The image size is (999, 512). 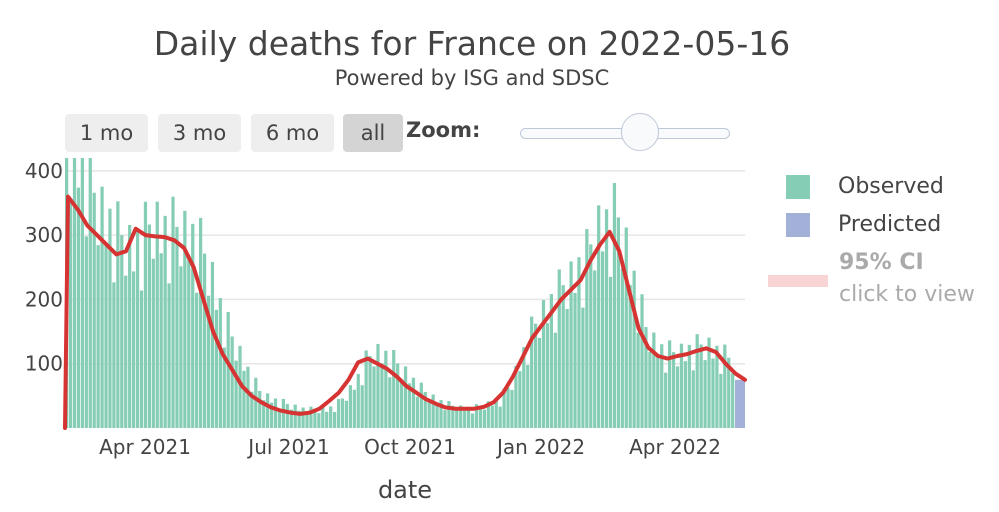 What do you see at coordinates (443, 130) in the screenshot?
I see `zoom-label: Zoom:` at bounding box center [443, 130].